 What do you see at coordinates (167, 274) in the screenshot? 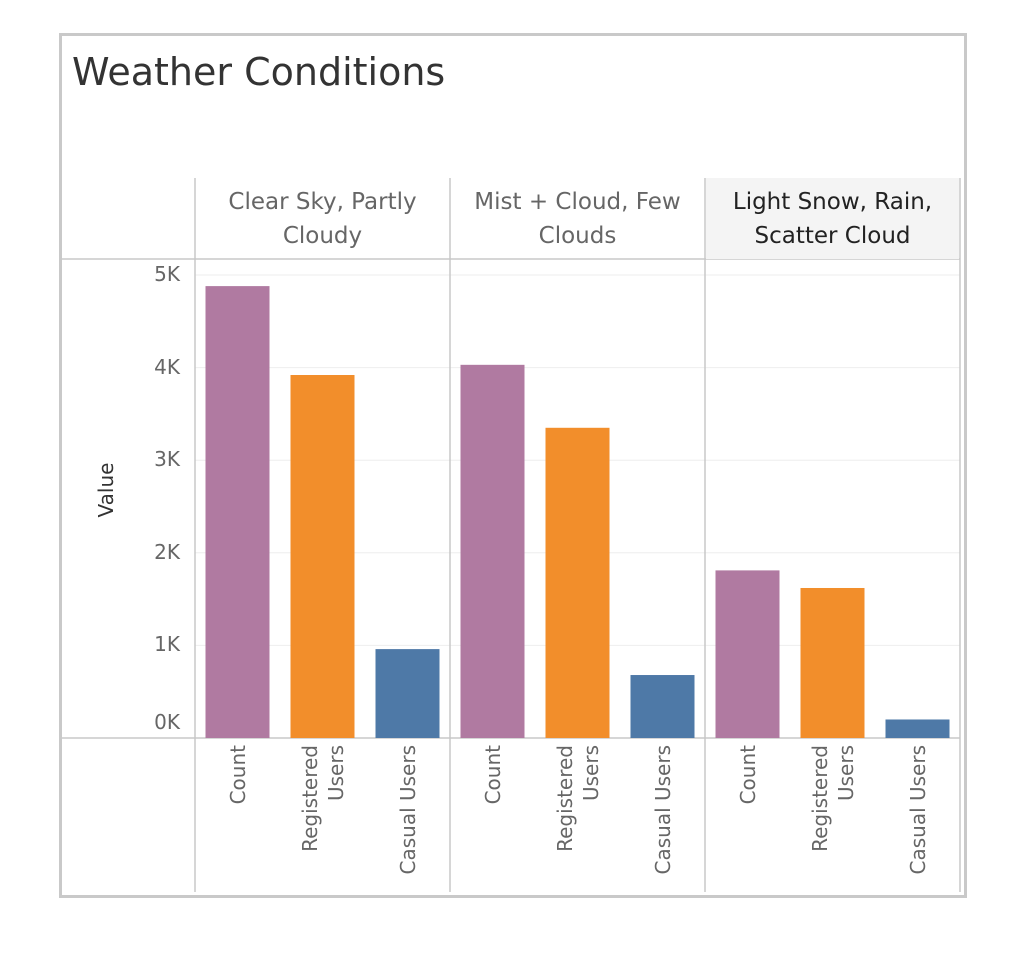
I see `y-tick-label: 5K` at bounding box center [167, 274].